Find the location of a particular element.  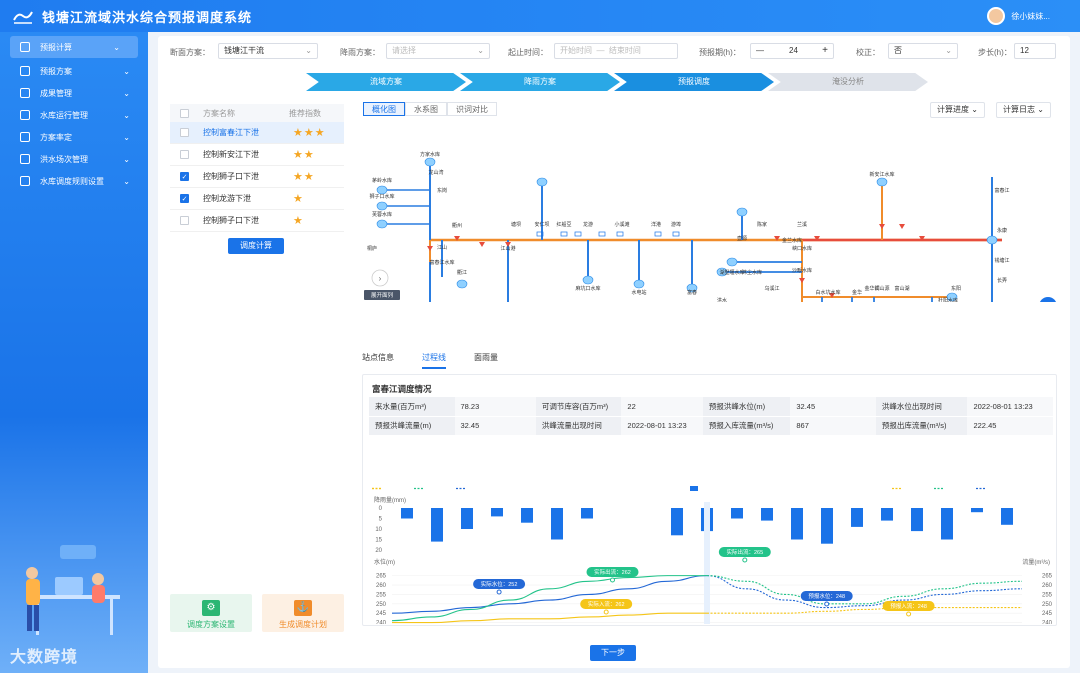

generate-plan-tile: ⚓ 生成调度计划 is located at coordinates (303, 613).